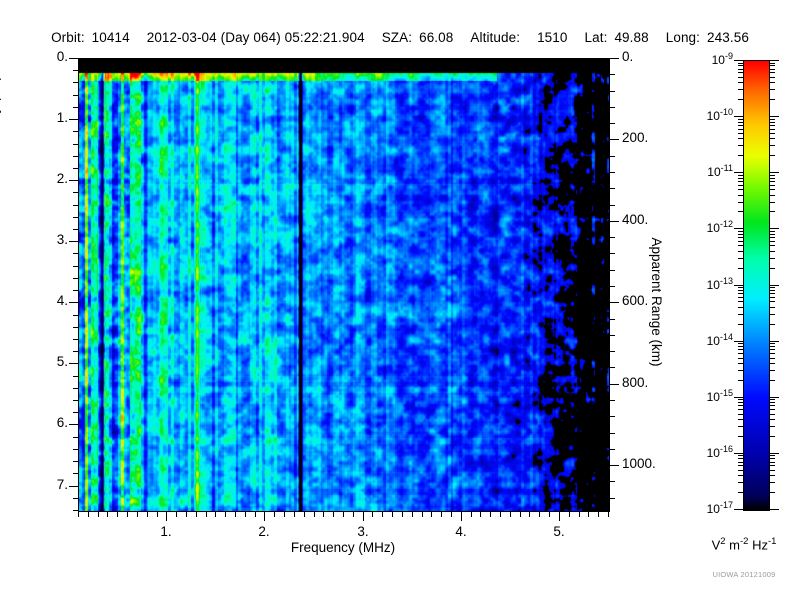 This screenshot has width=800, height=600. What do you see at coordinates (726, 393) in the screenshot?
I see `colorbar-exponent: -15` at bounding box center [726, 393].